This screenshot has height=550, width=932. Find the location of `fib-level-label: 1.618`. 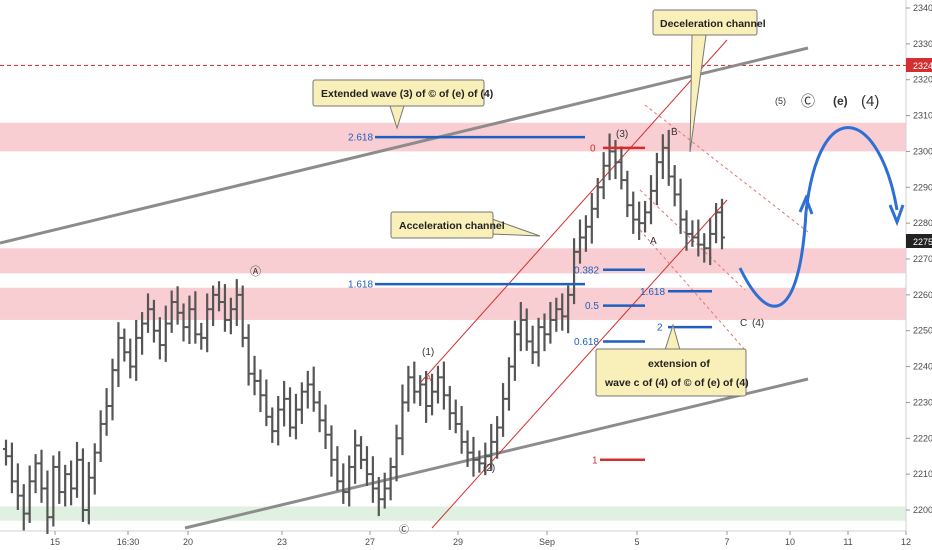

fib-level-label: 1.618 is located at coordinates (652, 292).